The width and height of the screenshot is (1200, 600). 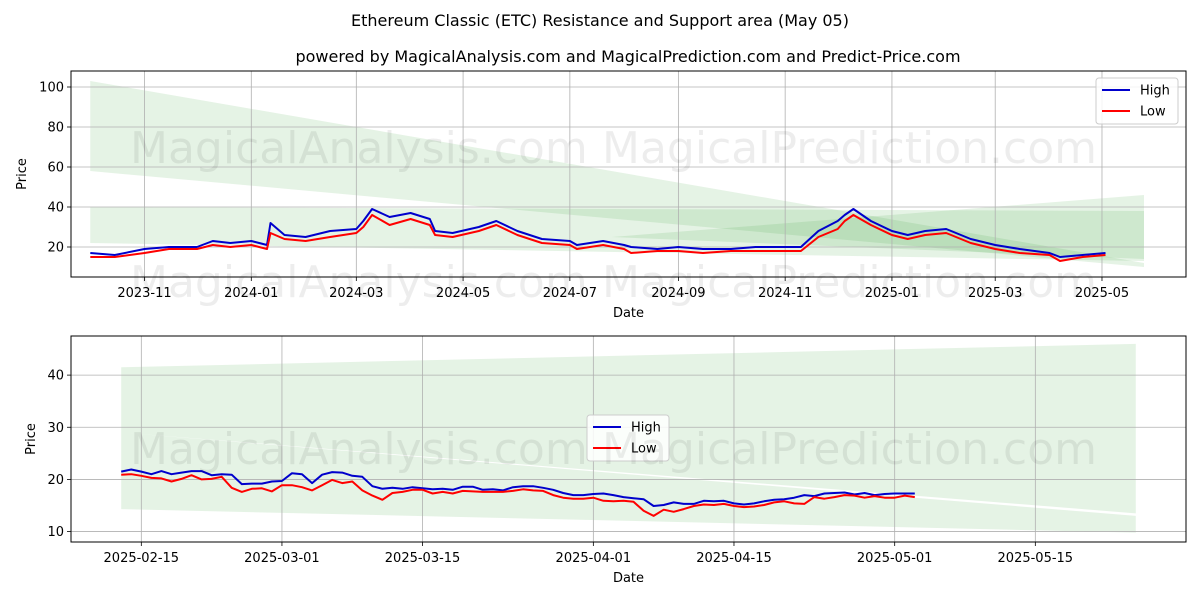 What do you see at coordinates (55, 532) in the screenshot?
I see `y-tick-label: 10` at bounding box center [55, 532].